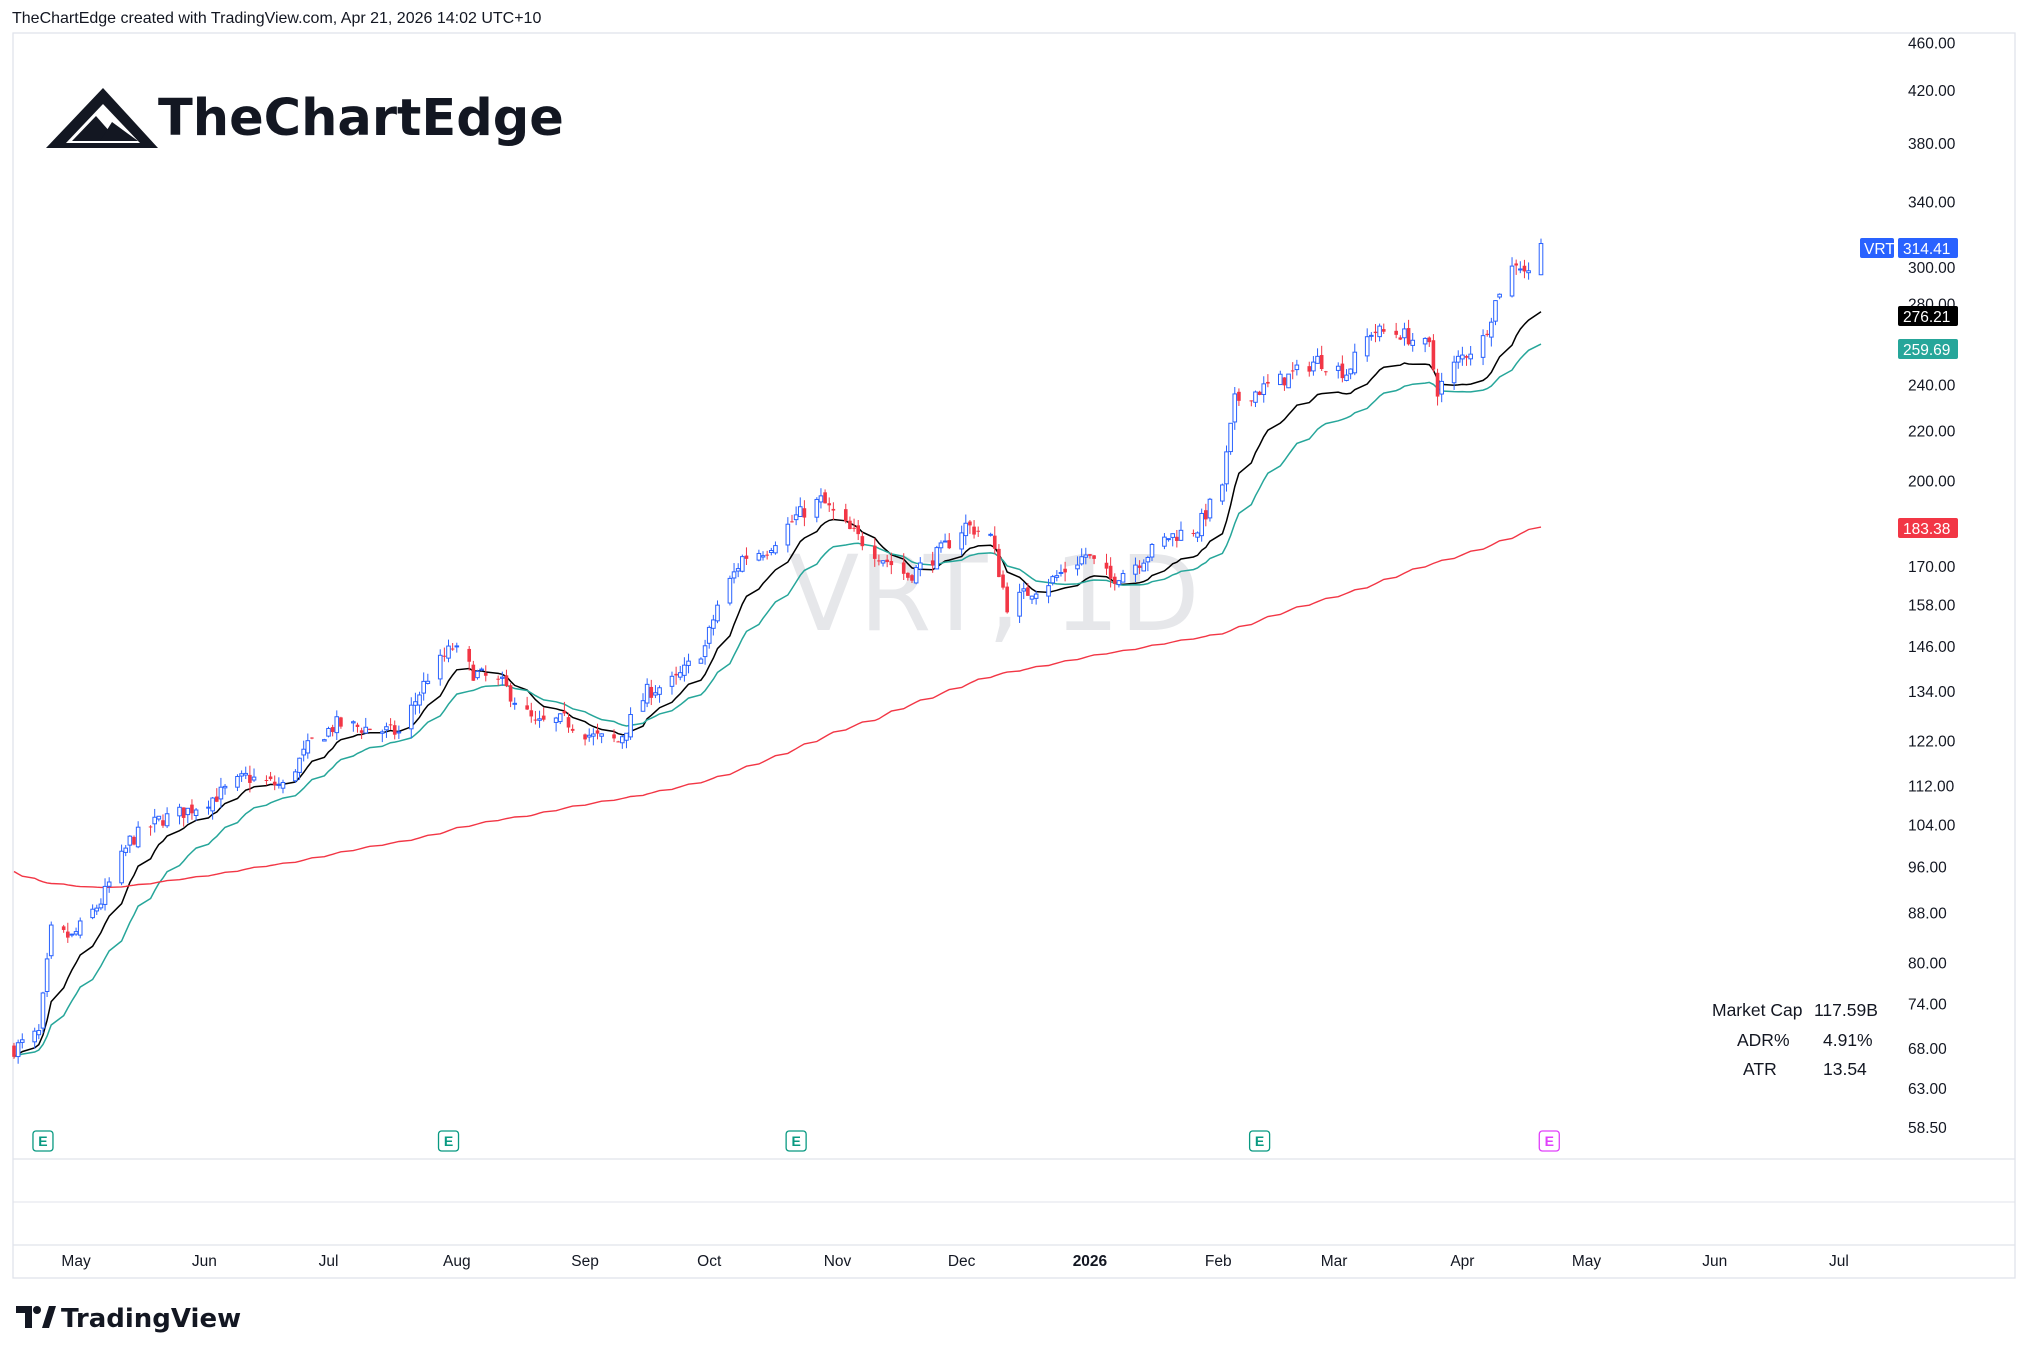 The height and width of the screenshot is (1353, 2029). I want to click on price-tick-11: 146.00, so click(1932, 647).